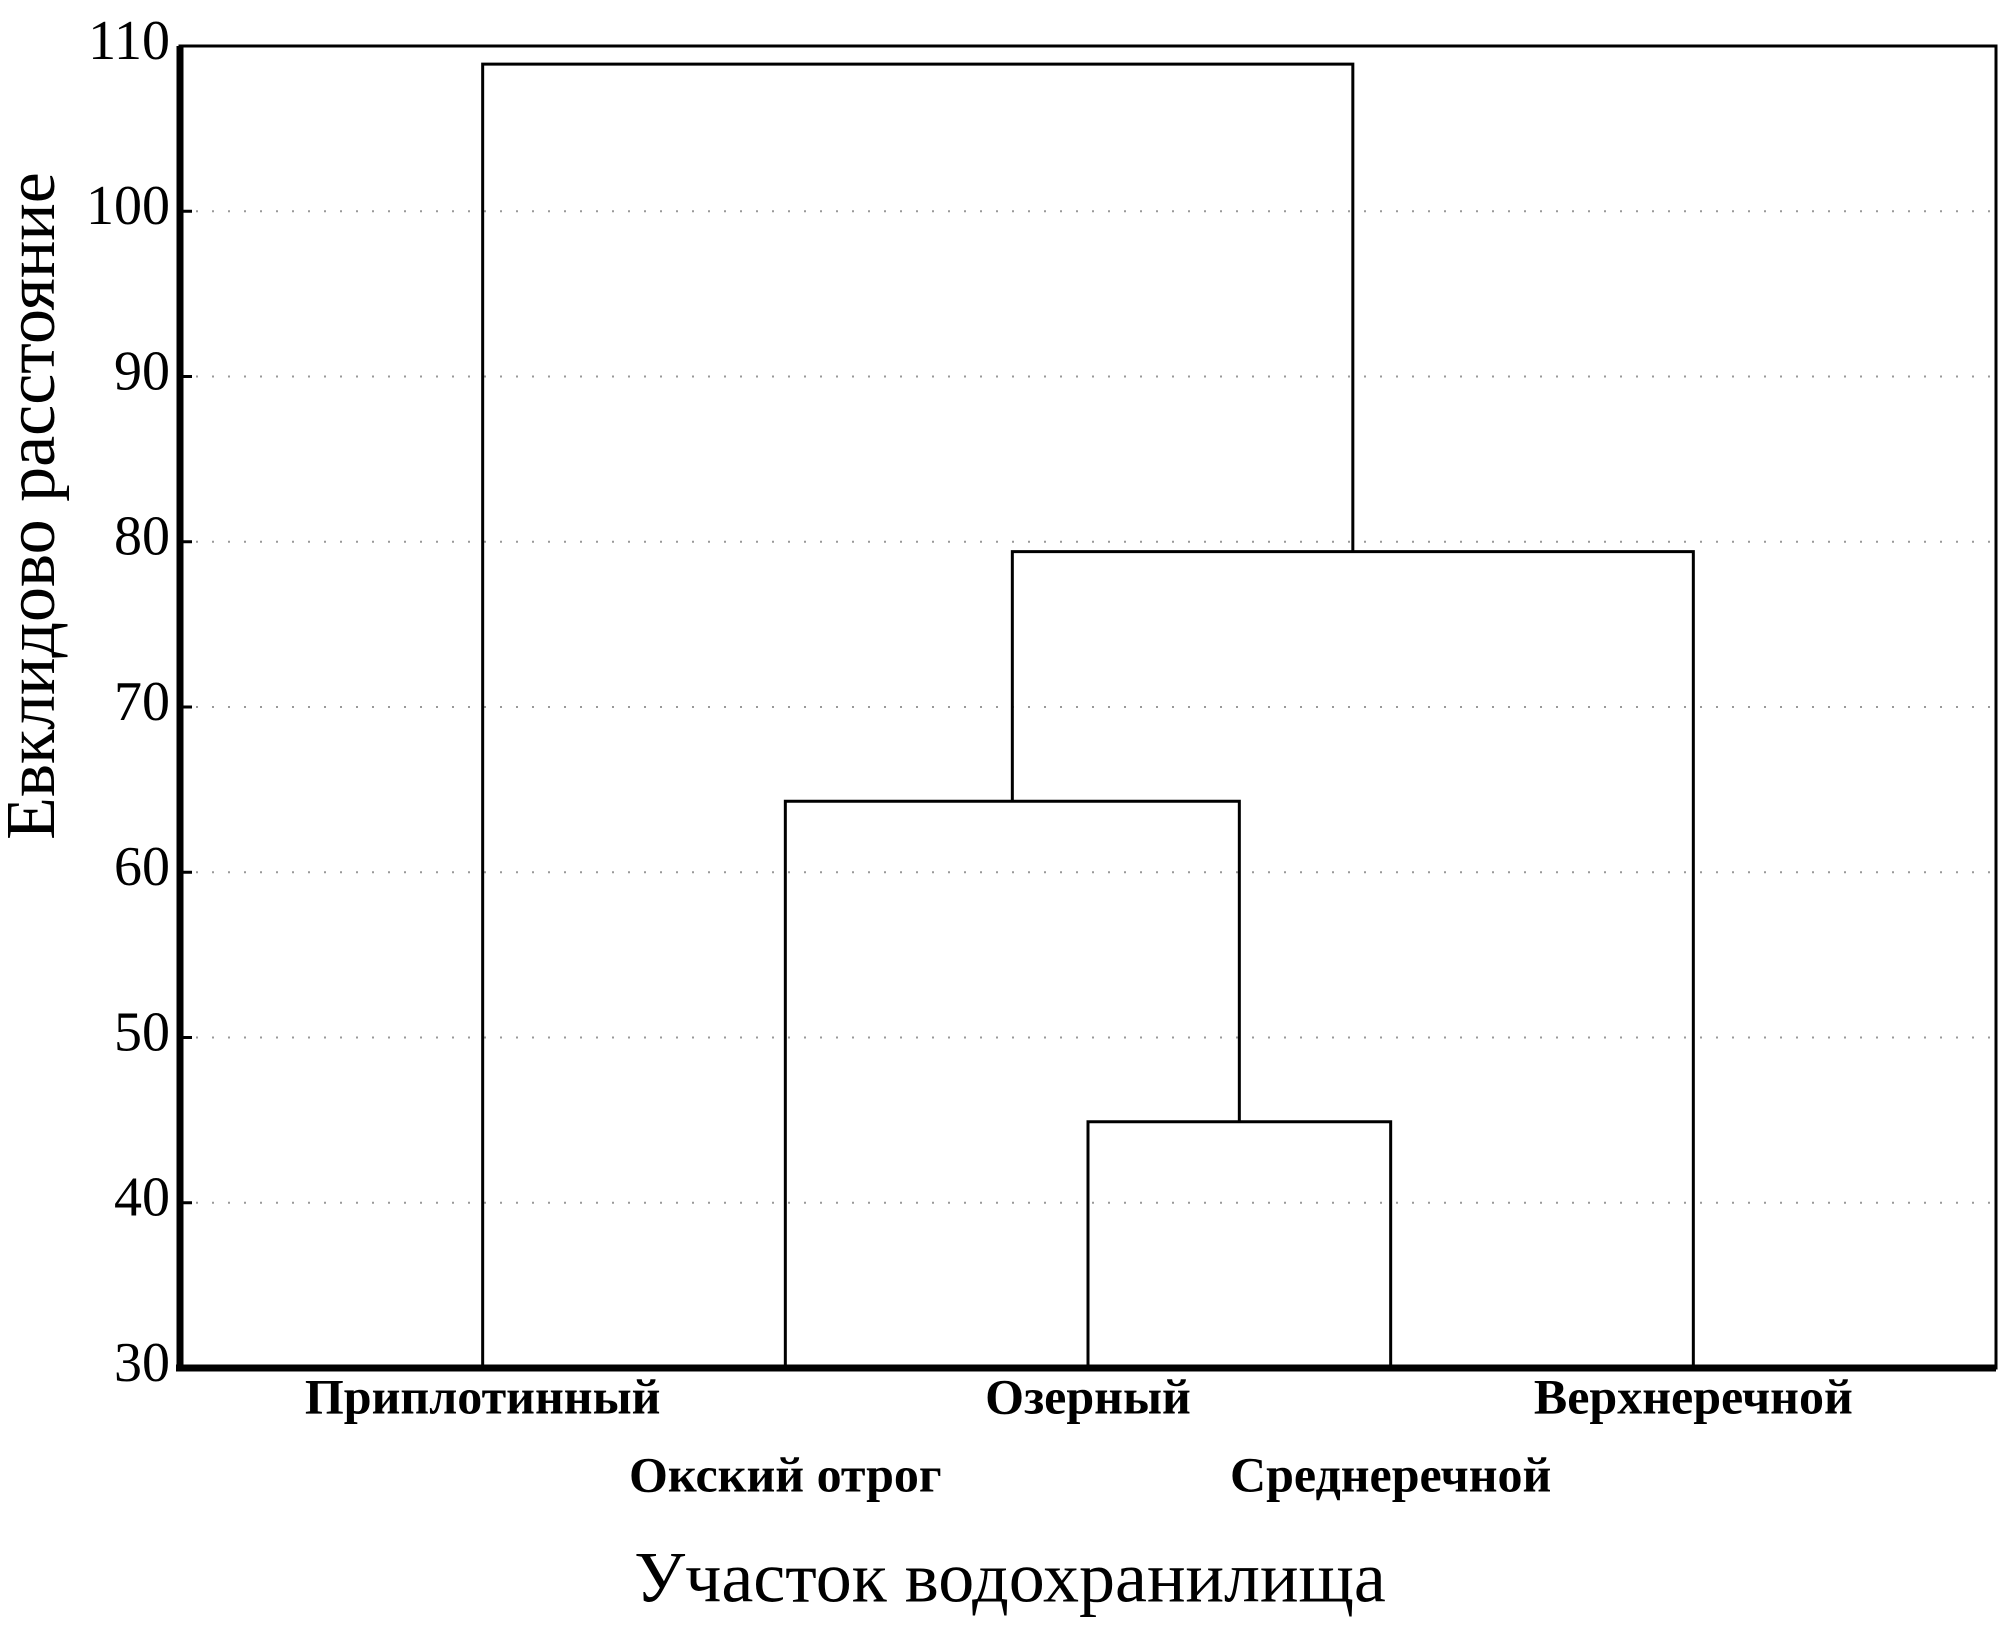 The height and width of the screenshot is (1630, 2006). Describe the element at coordinates (785, 1474) in the screenshot. I see `x-tick-label: Окский отрог` at that location.